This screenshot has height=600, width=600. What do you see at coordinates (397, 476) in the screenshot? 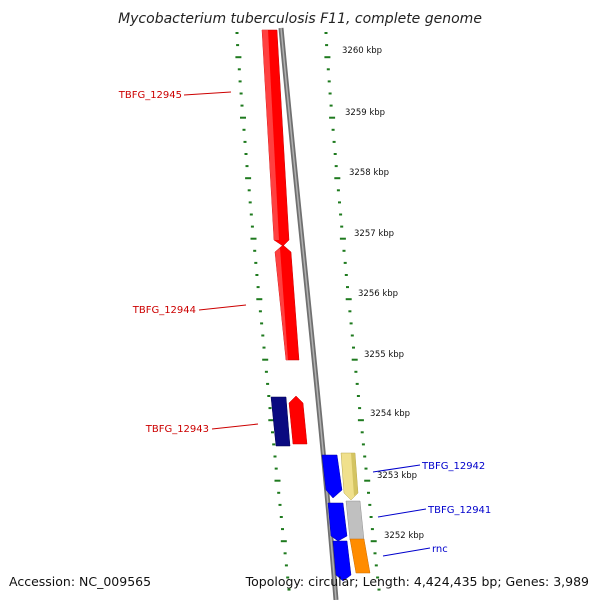
I see `tick-label: 3253 kbp` at bounding box center [397, 476].